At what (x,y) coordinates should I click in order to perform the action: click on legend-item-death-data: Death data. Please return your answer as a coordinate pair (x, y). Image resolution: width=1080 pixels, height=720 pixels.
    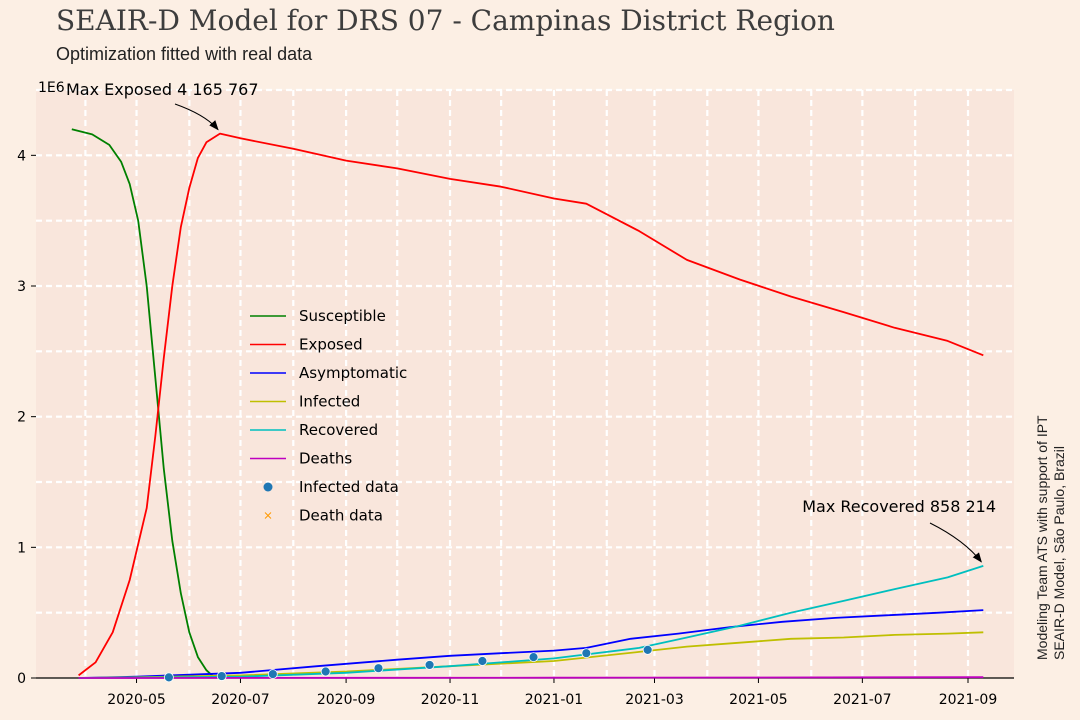
    Looking at the image, I should click on (323, 516).